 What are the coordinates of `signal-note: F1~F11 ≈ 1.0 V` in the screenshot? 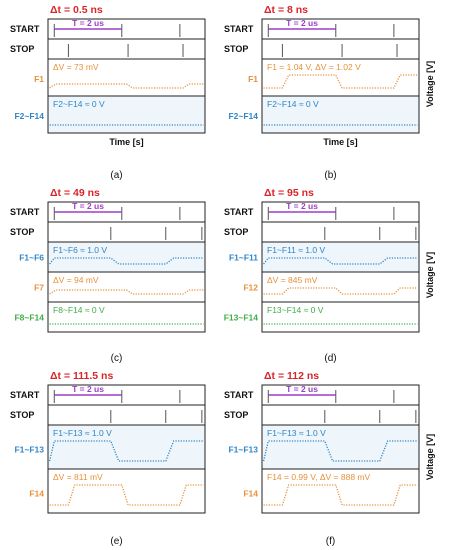 It's located at (296, 250).